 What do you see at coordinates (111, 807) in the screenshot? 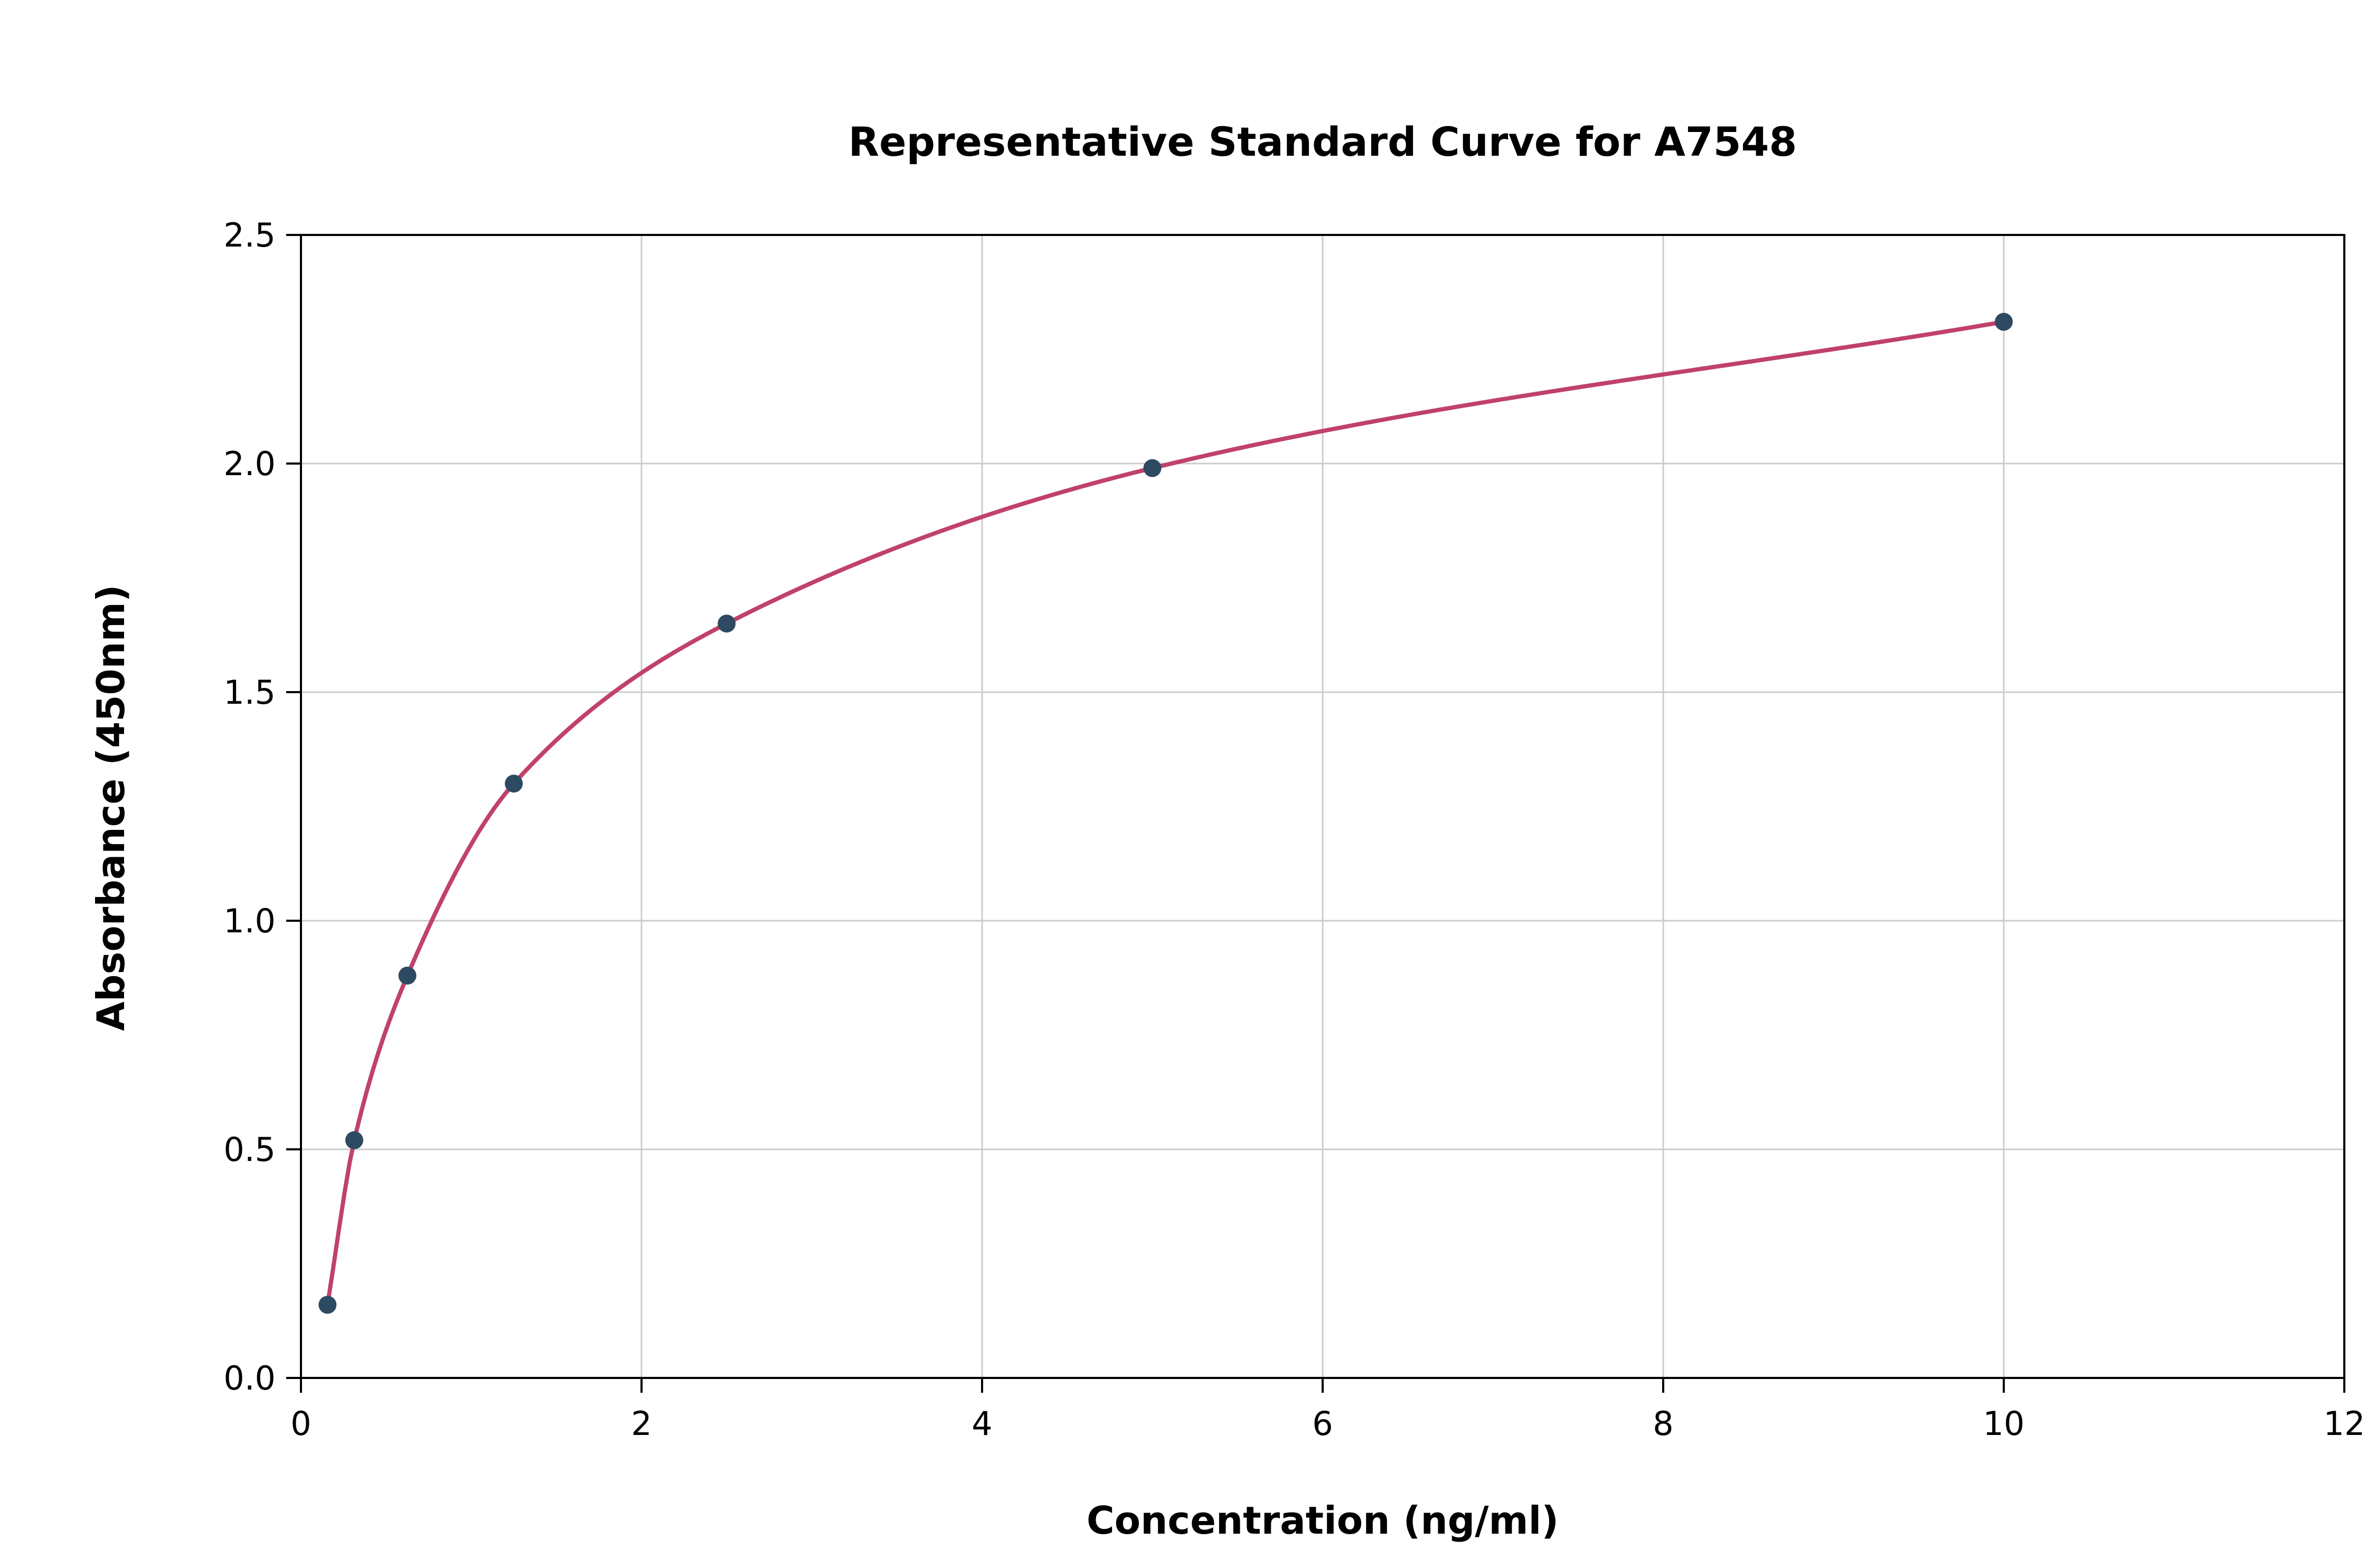
I see `y-axis-label: Absorbance (450nm)` at bounding box center [111, 807].